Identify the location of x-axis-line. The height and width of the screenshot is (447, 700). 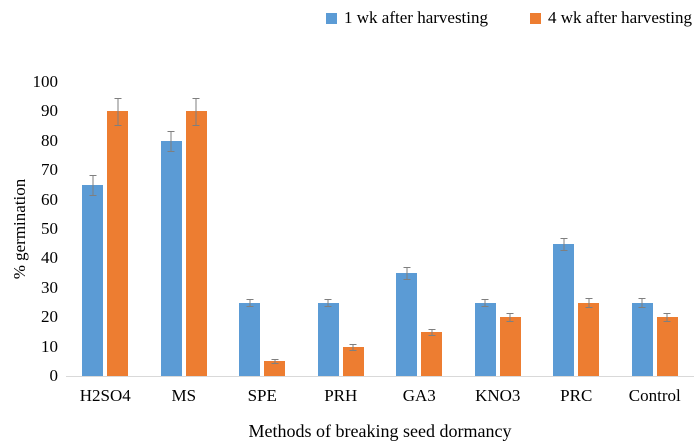
(380, 376).